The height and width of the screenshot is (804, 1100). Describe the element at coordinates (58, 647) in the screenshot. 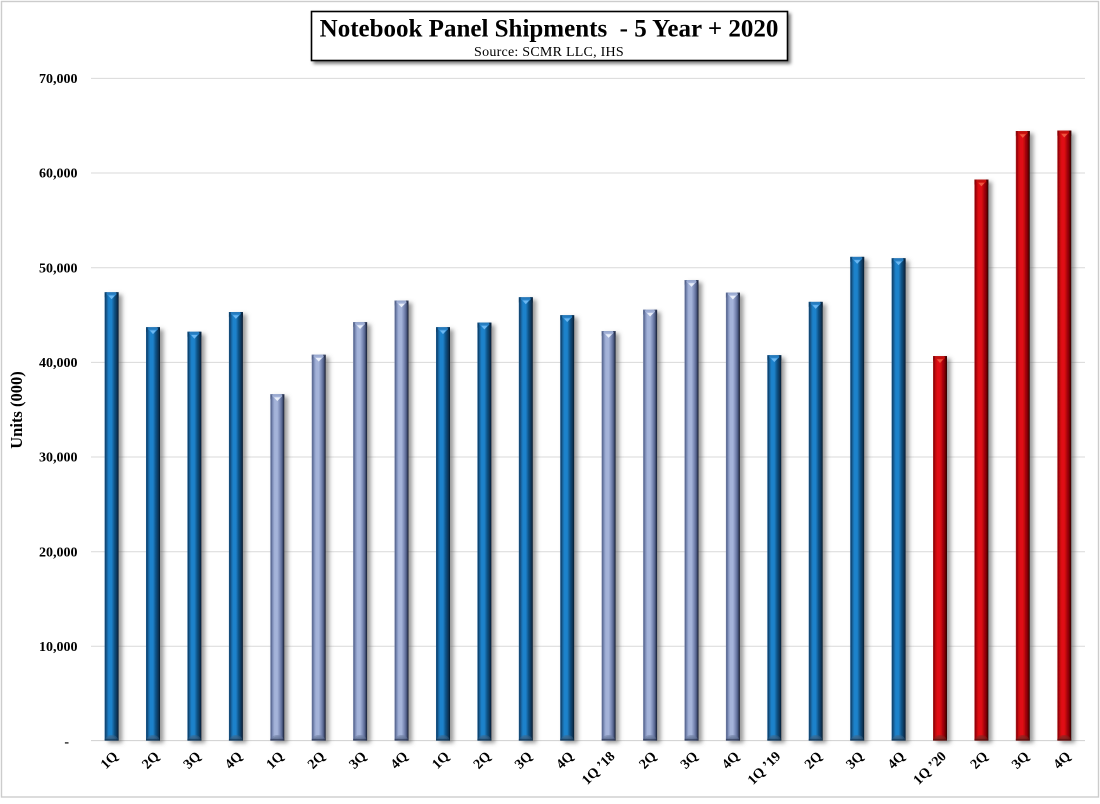

I see `svg-text: 10,000` at that location.